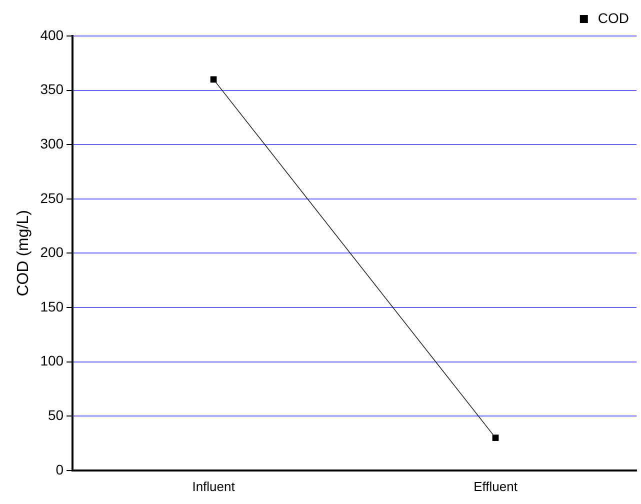 This screenshot has height=504, width=641. Describe the element at coordinates (56, 414) in the screenshot. I see `y-tick-label: 50` at that location.